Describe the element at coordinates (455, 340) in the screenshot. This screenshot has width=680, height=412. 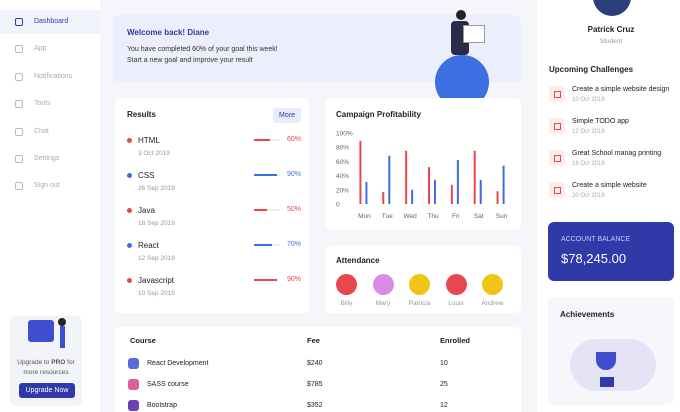
I see `column-header: Enrolled` at that location.